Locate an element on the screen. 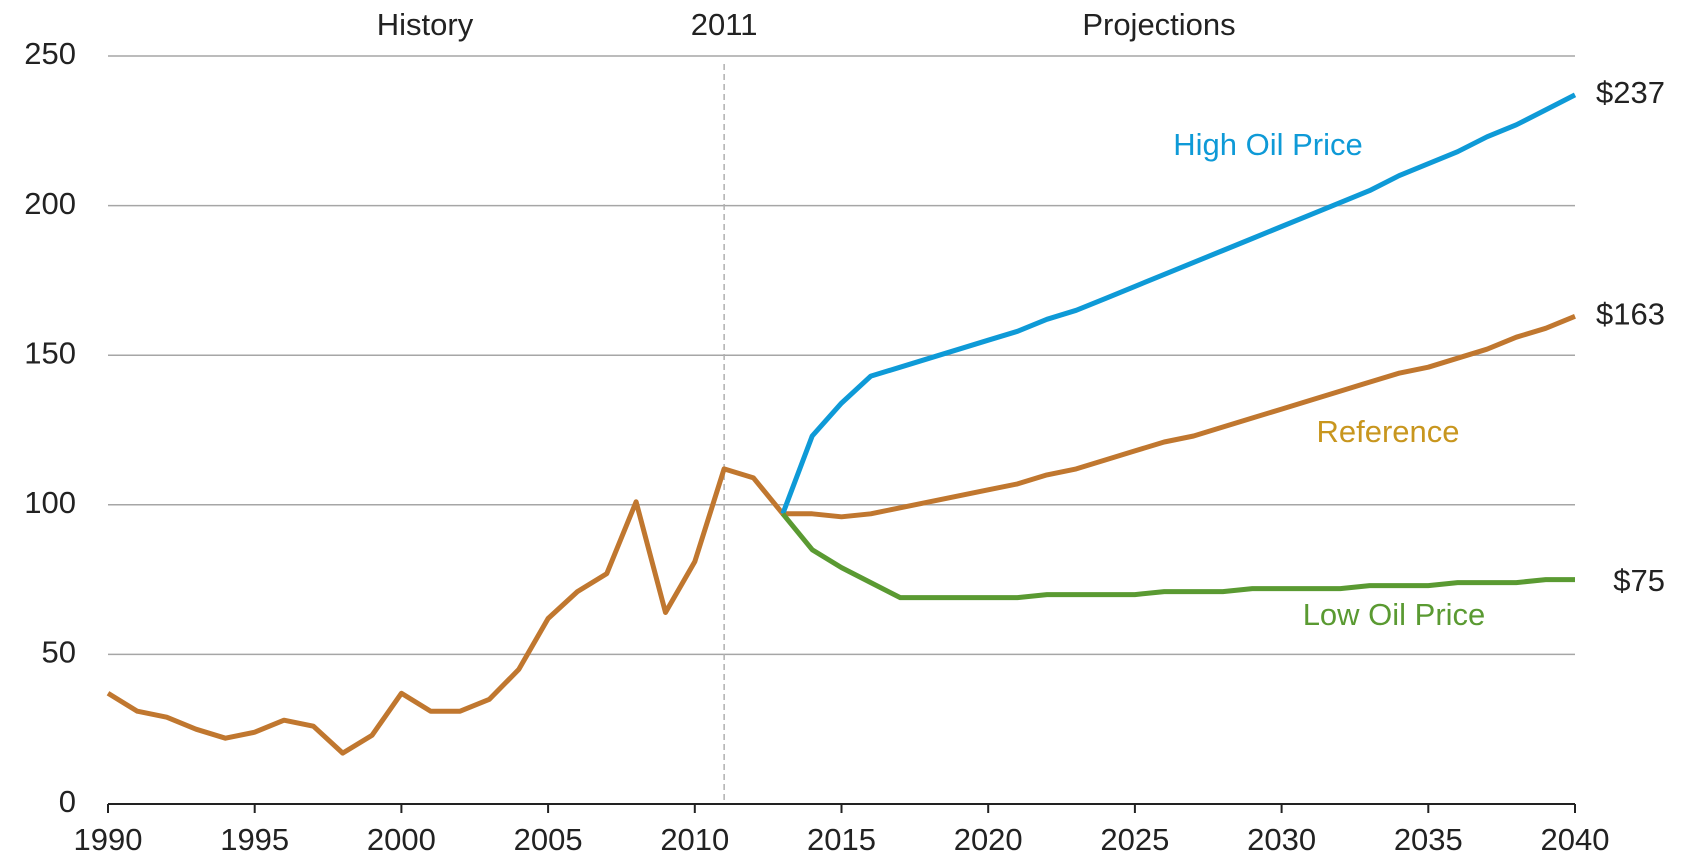  annotation: History is located at coordinates (425, 24).